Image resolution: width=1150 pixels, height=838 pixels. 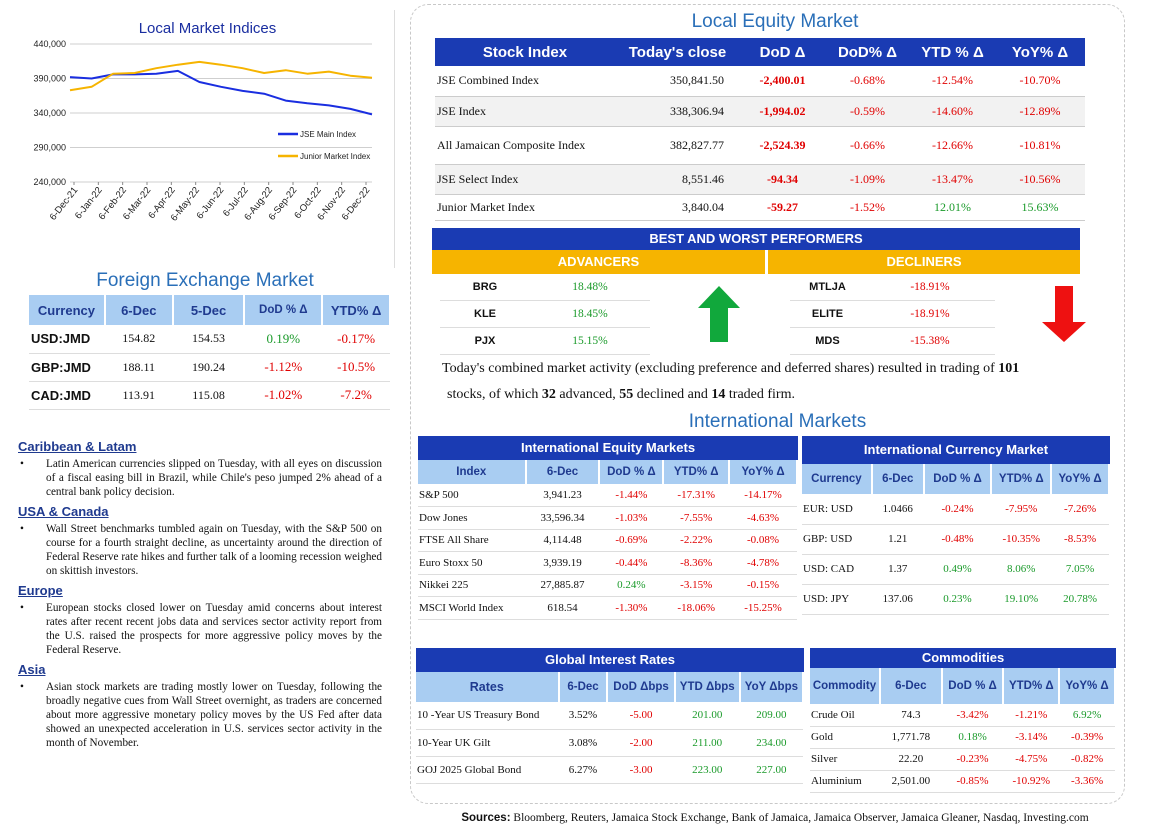 What do you see at coordinates (763, 608) in the screenshot?
I see `yoy-change: -15.25%` at bounding box center [763, 608].